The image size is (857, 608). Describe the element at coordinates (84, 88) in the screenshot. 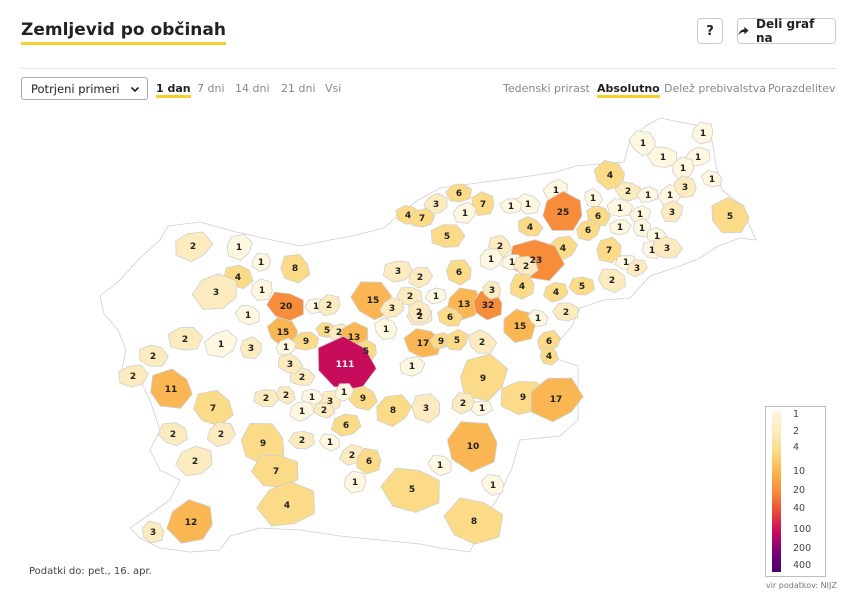

I see `metric-select: Potrjeni primeri` at that location.